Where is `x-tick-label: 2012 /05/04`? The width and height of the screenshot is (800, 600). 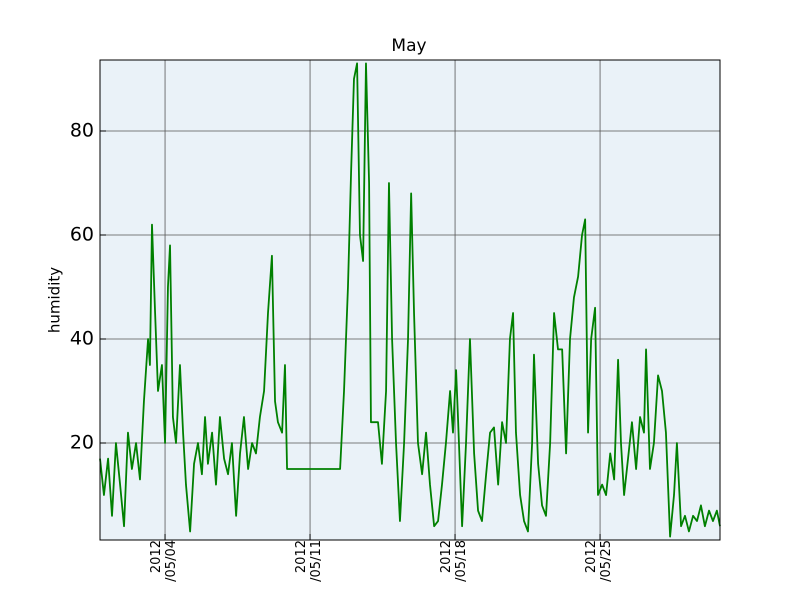
x-tick-label: 2012 /05/04 is located at coordinates (164, 561).